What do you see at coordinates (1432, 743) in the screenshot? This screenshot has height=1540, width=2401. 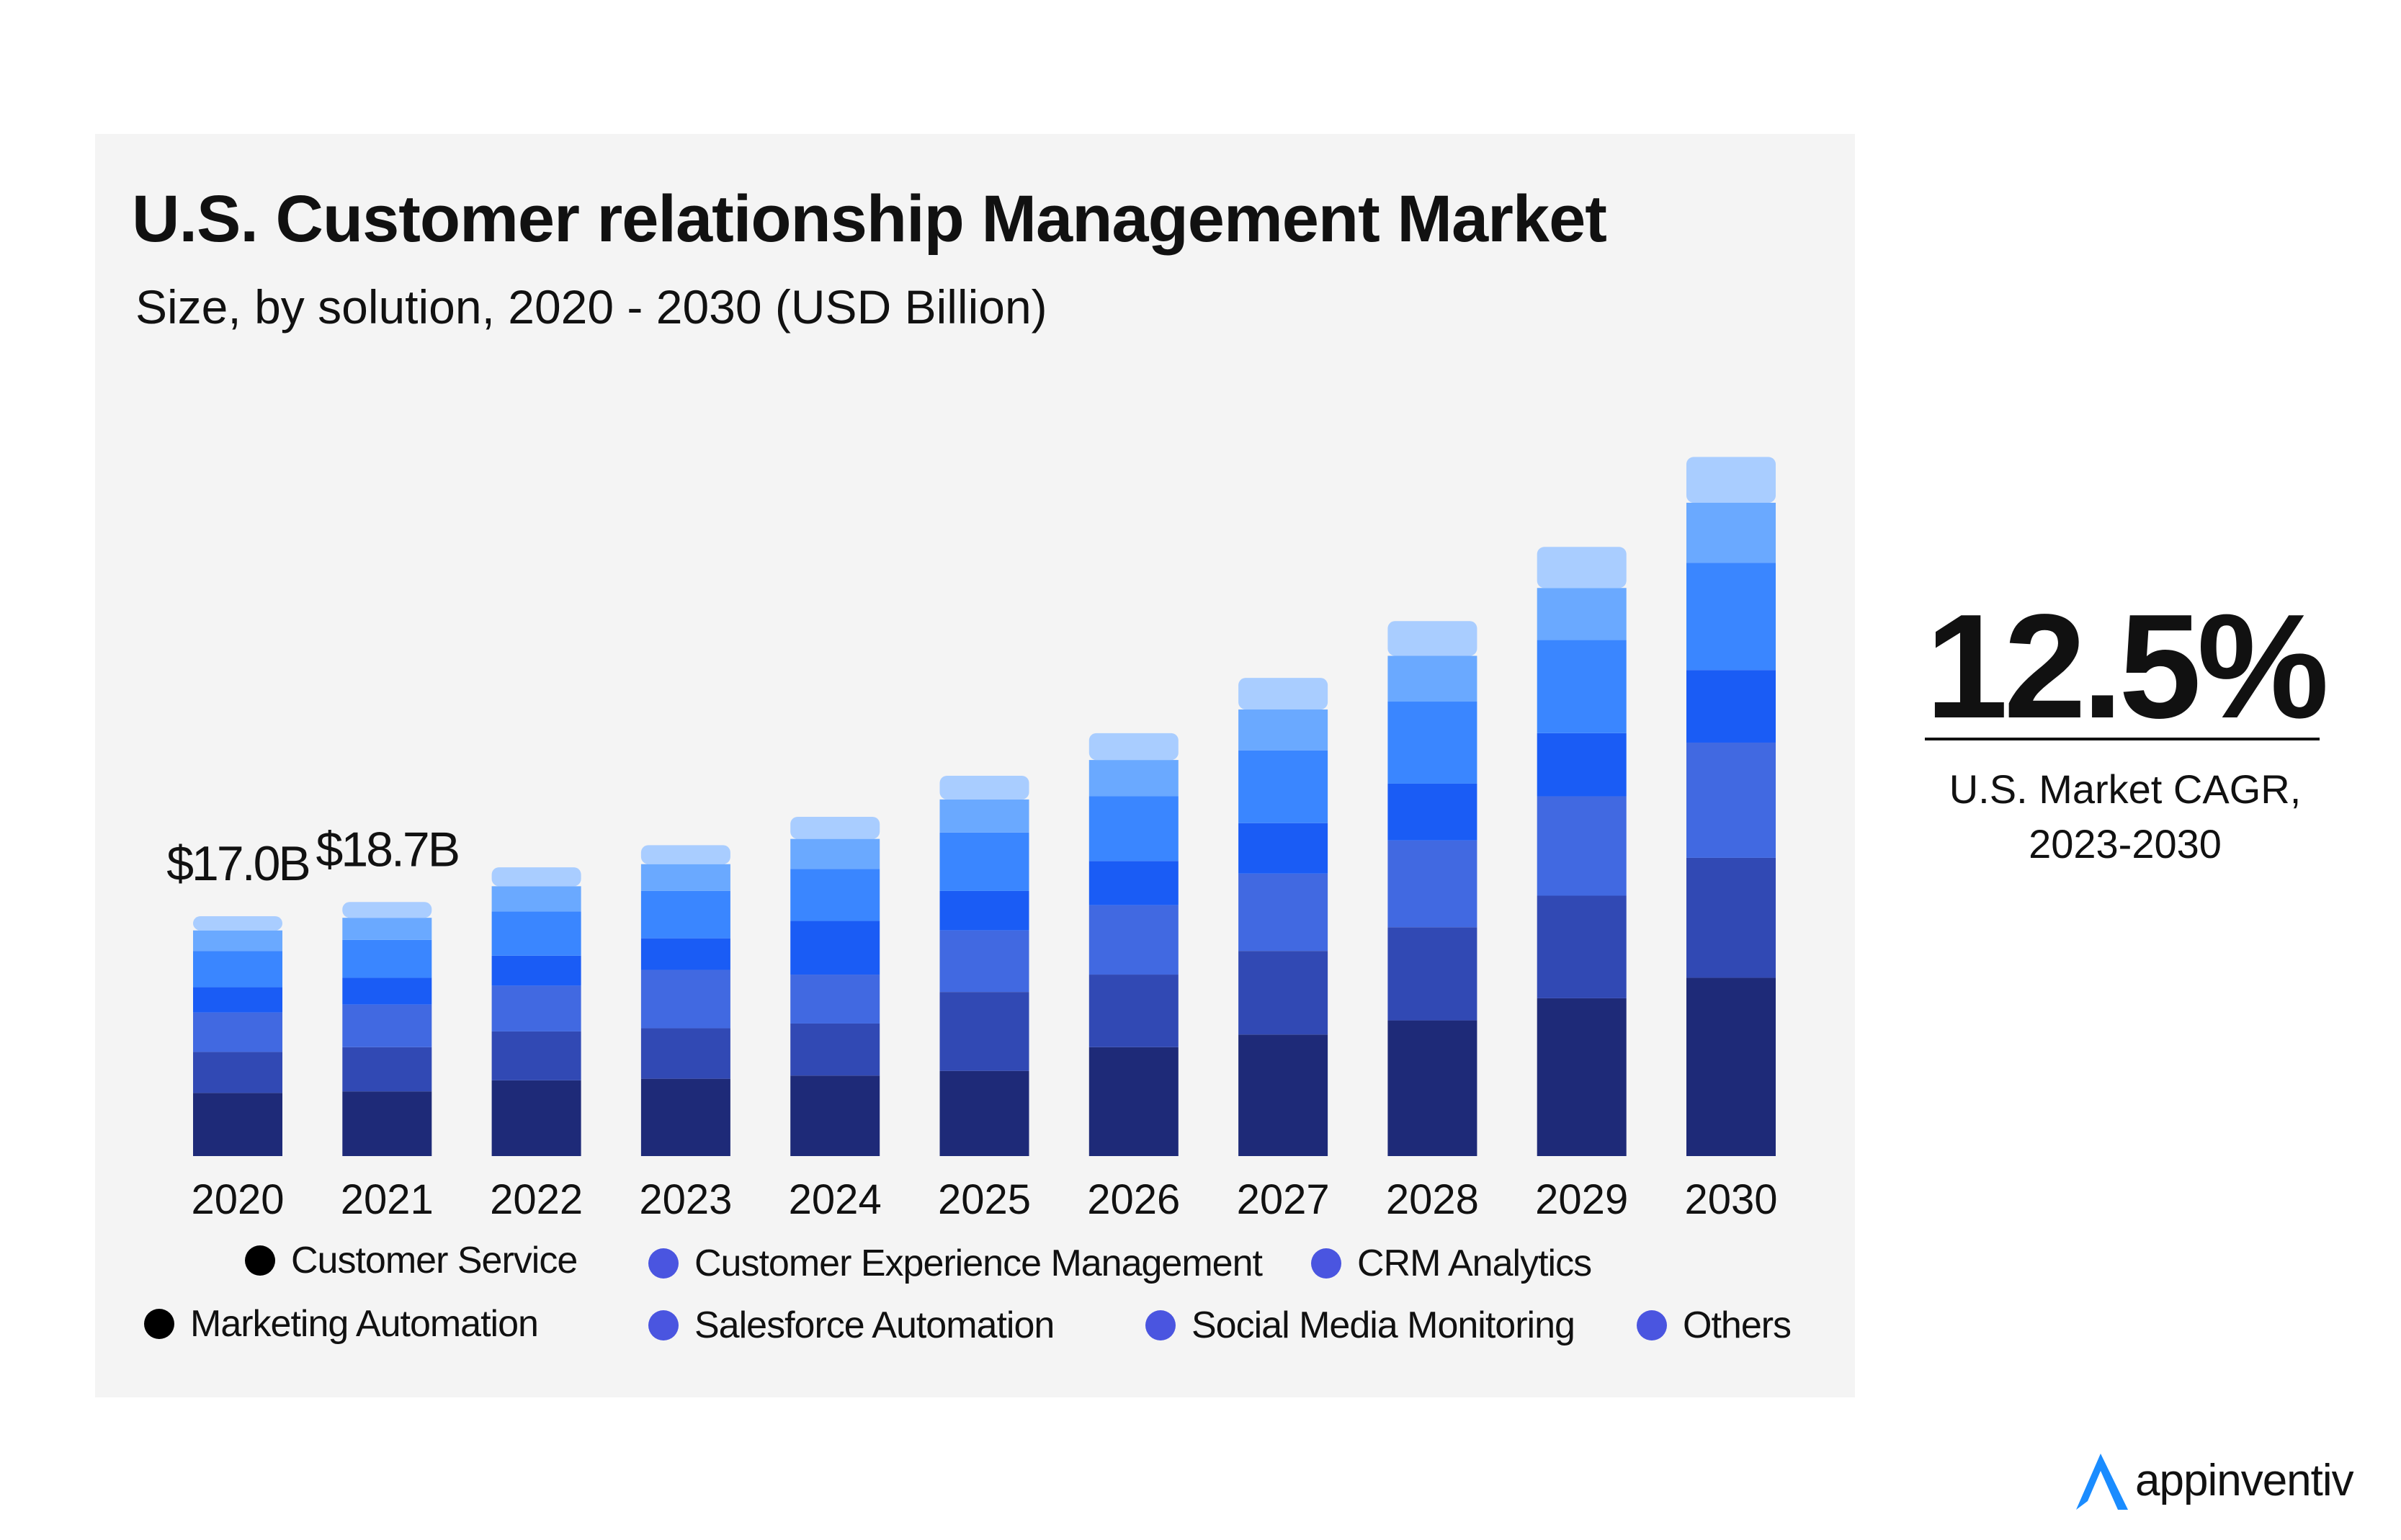 I see `bar-segment-2028-salesforce-automation` at bounding box center [1432, 743].